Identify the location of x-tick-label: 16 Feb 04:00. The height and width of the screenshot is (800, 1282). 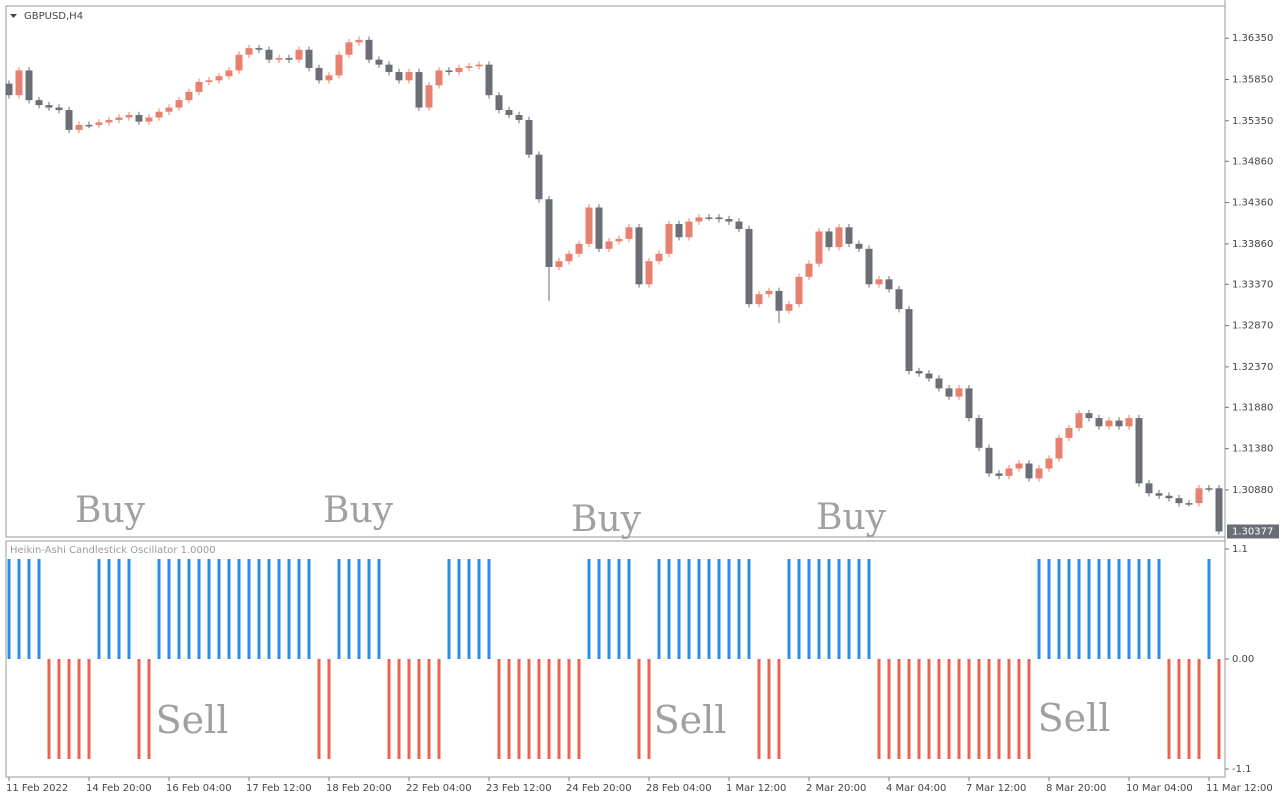
(199, 788).